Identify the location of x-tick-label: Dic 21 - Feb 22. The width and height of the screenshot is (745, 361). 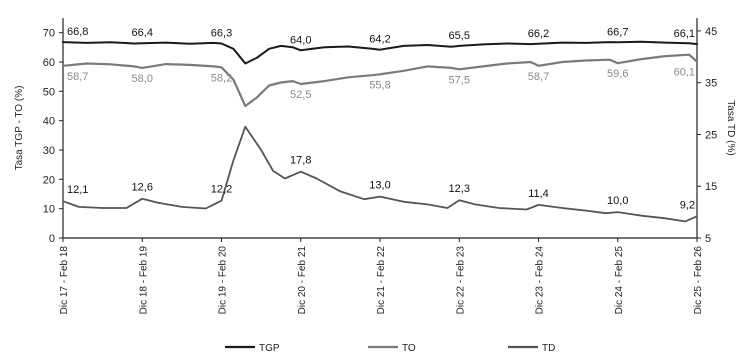
(381, 280).